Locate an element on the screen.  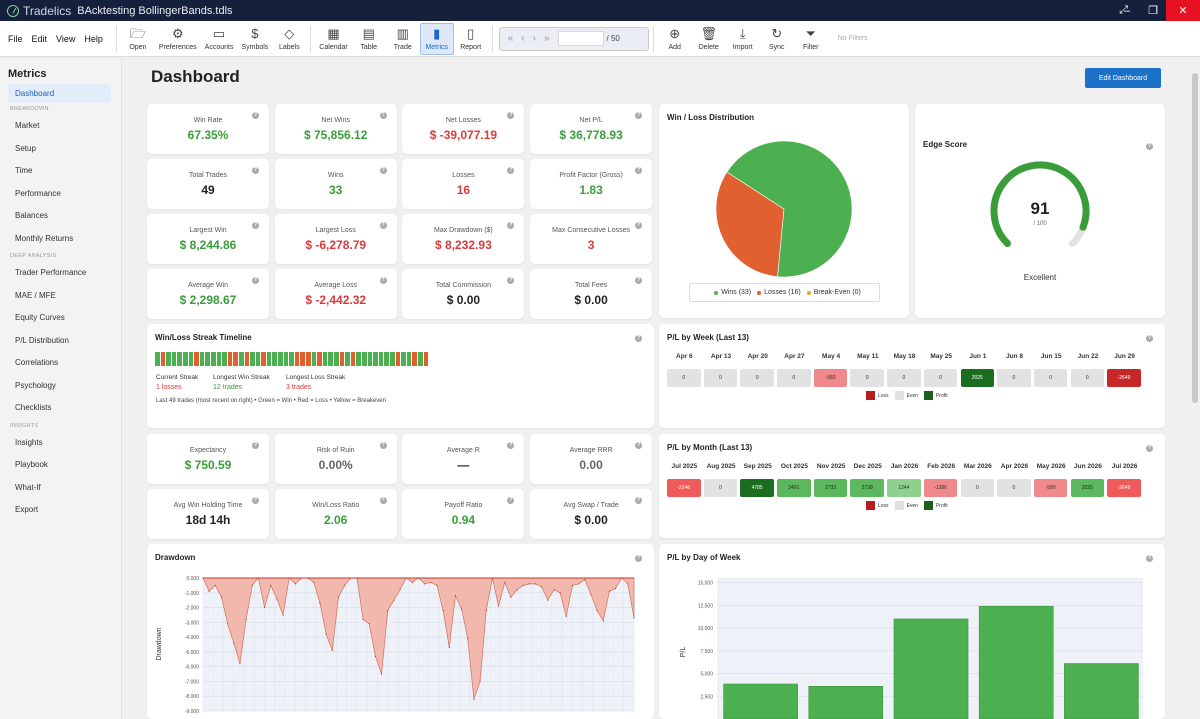
heat-cell: -2649 is located at coordinates (1124, 378).